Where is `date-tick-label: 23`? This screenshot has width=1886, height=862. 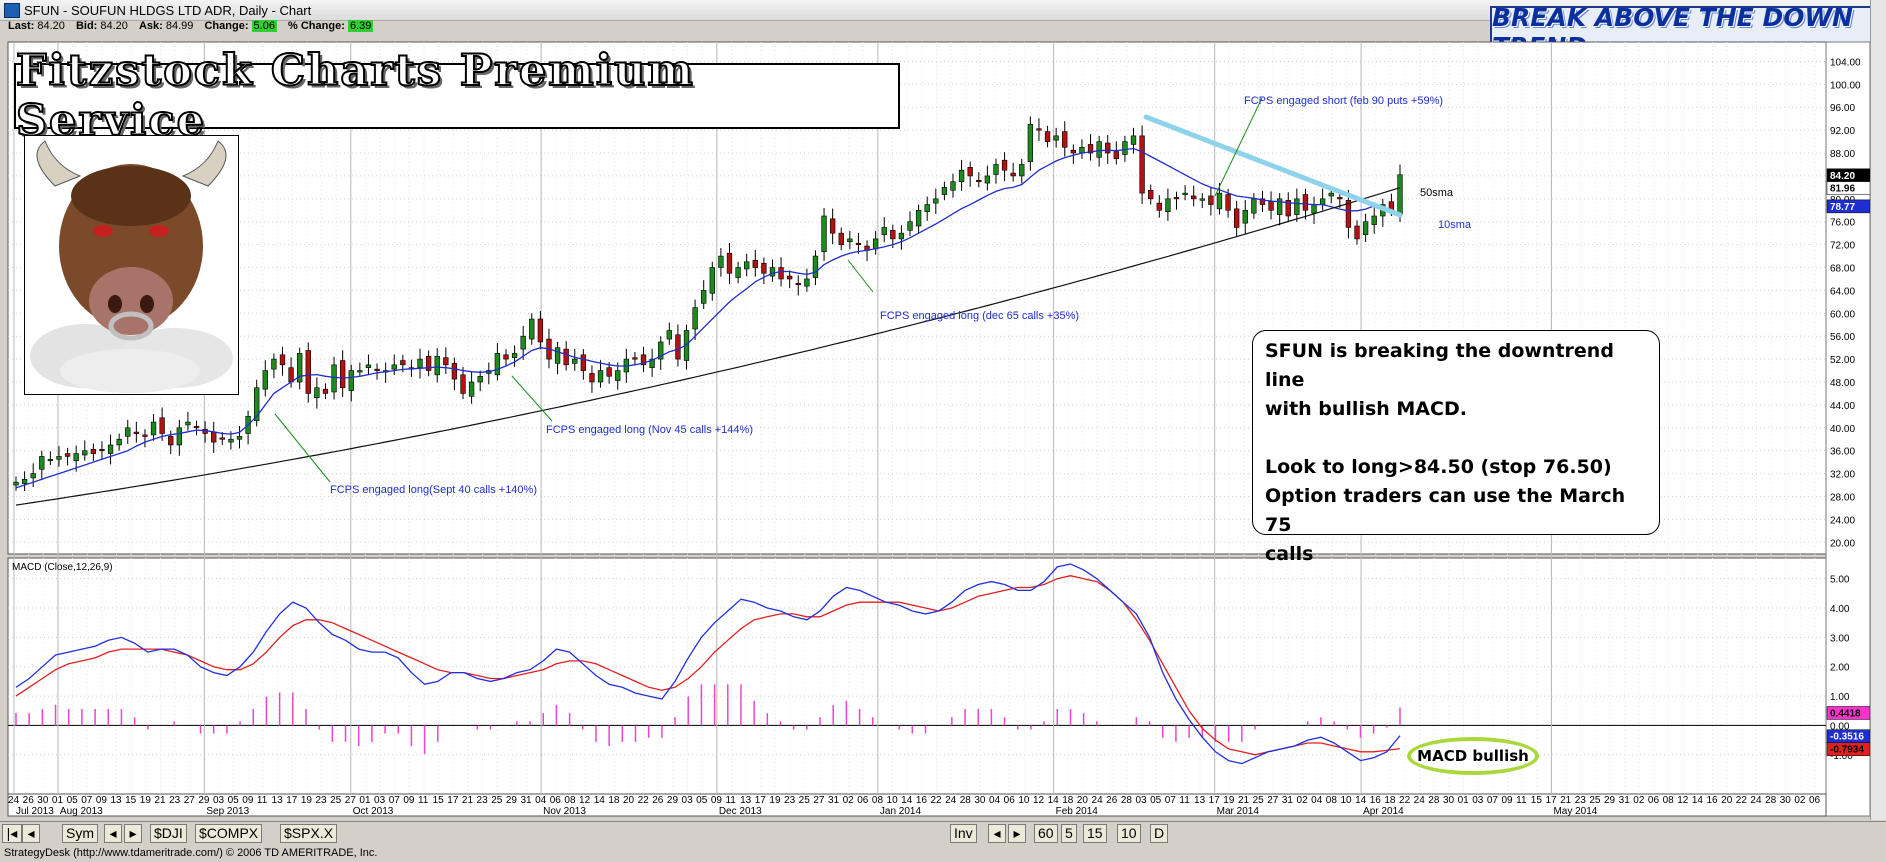 date-tick-label: 23 is located at coordinates (483, 800).